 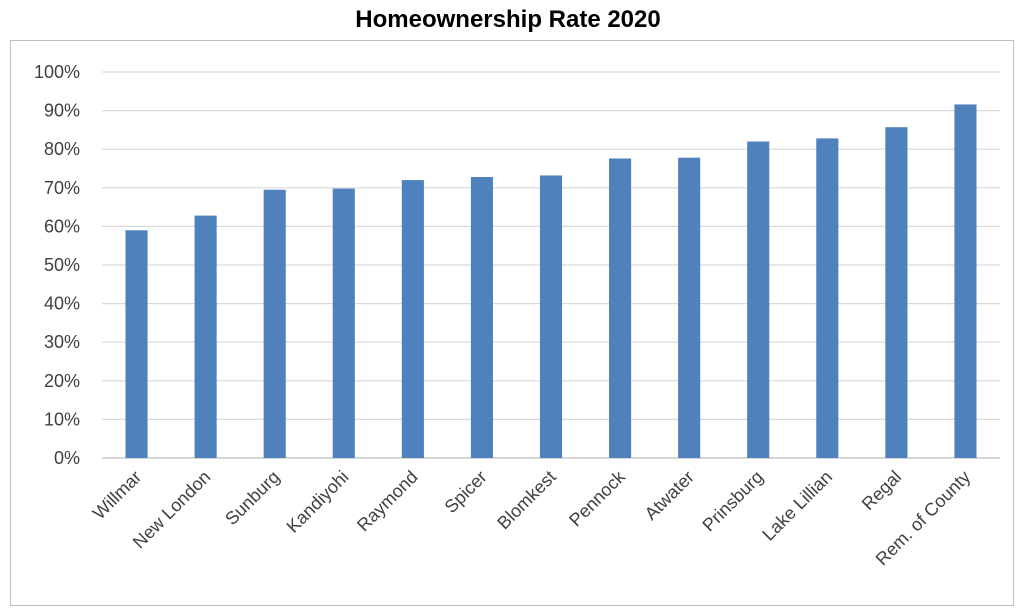 What do you see at coordinates (62, 304) in the screenshot?
I see `y-tick-label: 40%` at bounding box center [62, 304].